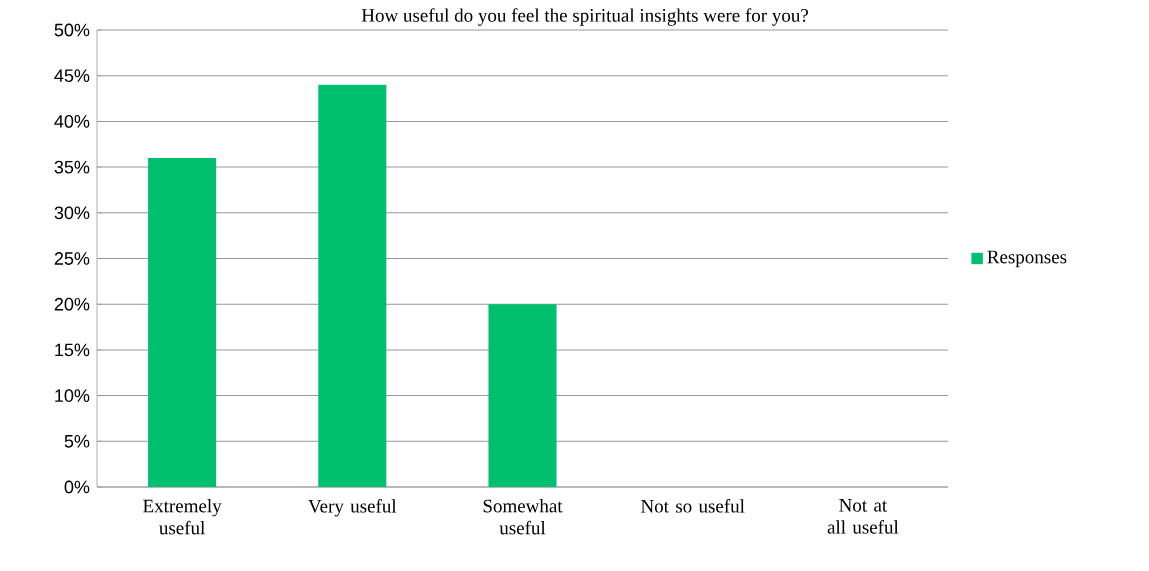 This screenshot has width=1149, height=571. What do you see at coordinates (72, 121) in the screenshot?
I see `y-tick-label: 40%` at bounding box center [72, 121].